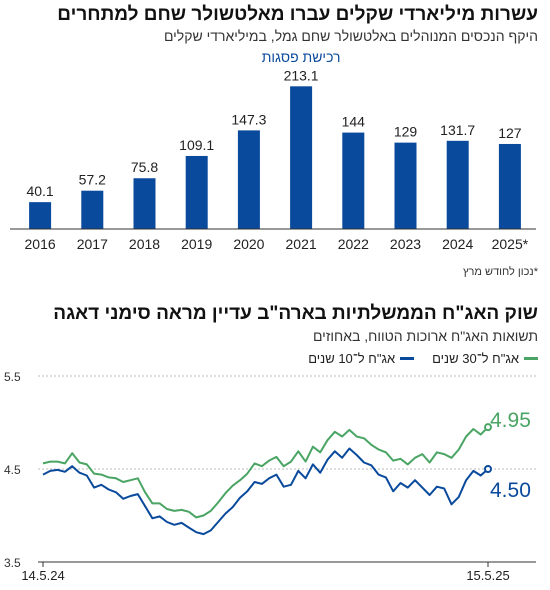 Image resolution: width=550 pixels, height=590 pixels. What do you see at coordinates (407, 358) in the screenshot?
I see `legend-swatch-10y` at bounding box center [407, 358].